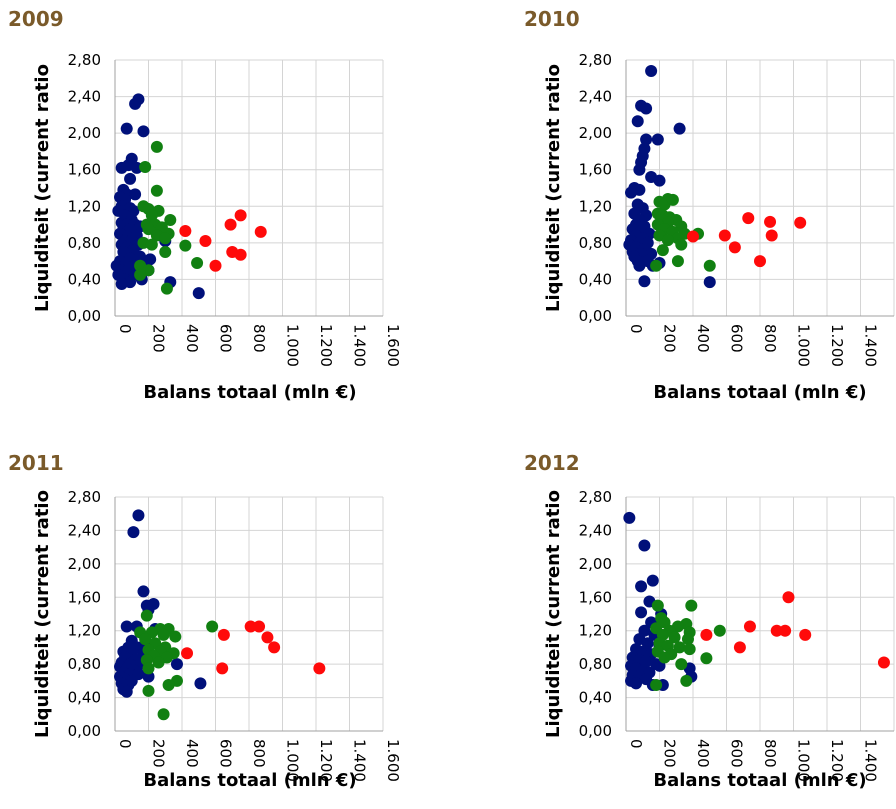 Image resolution: width=896 pixels, height=809 pixels. I want to click on x-tick-label: 200, so click(159, 338).